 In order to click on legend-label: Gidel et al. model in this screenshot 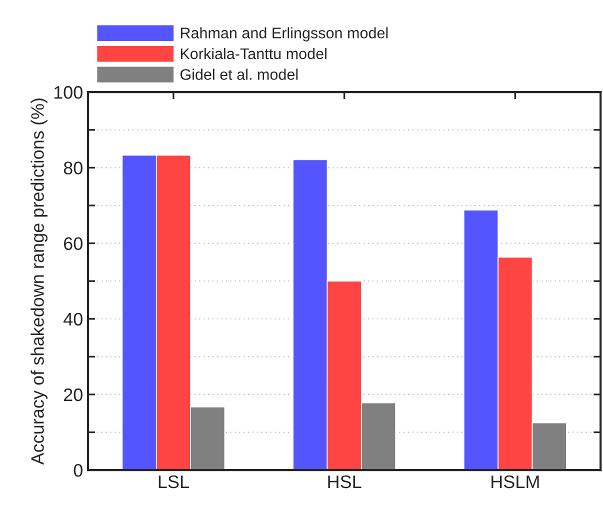, I will do `click(239, 74)`.